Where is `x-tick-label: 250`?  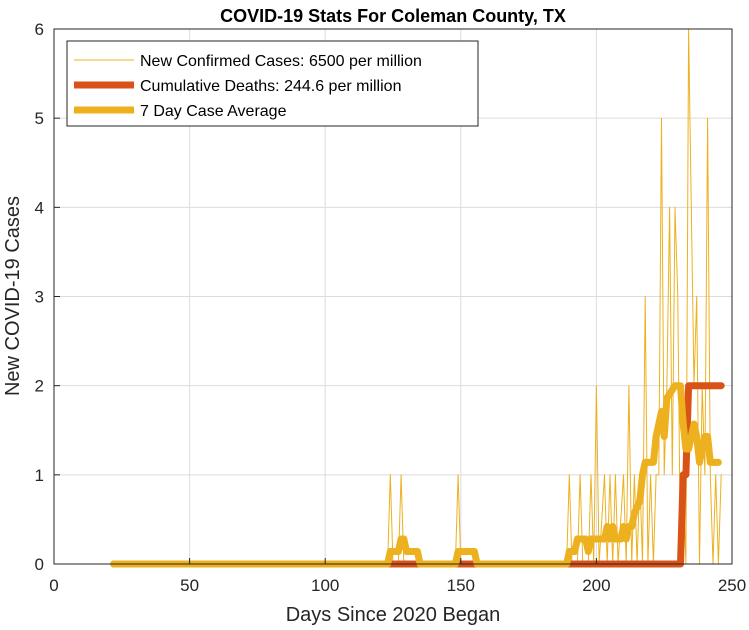
x-tick-label: 250 is located at coordinates (732, 585).